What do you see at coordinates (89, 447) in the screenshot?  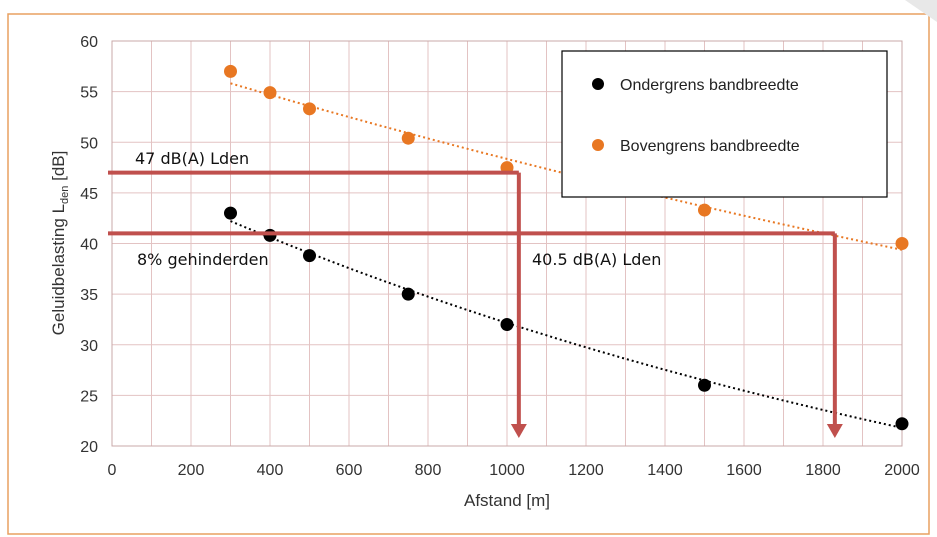 I see `y-tick-label: 20` at bounding box center [89, 447].